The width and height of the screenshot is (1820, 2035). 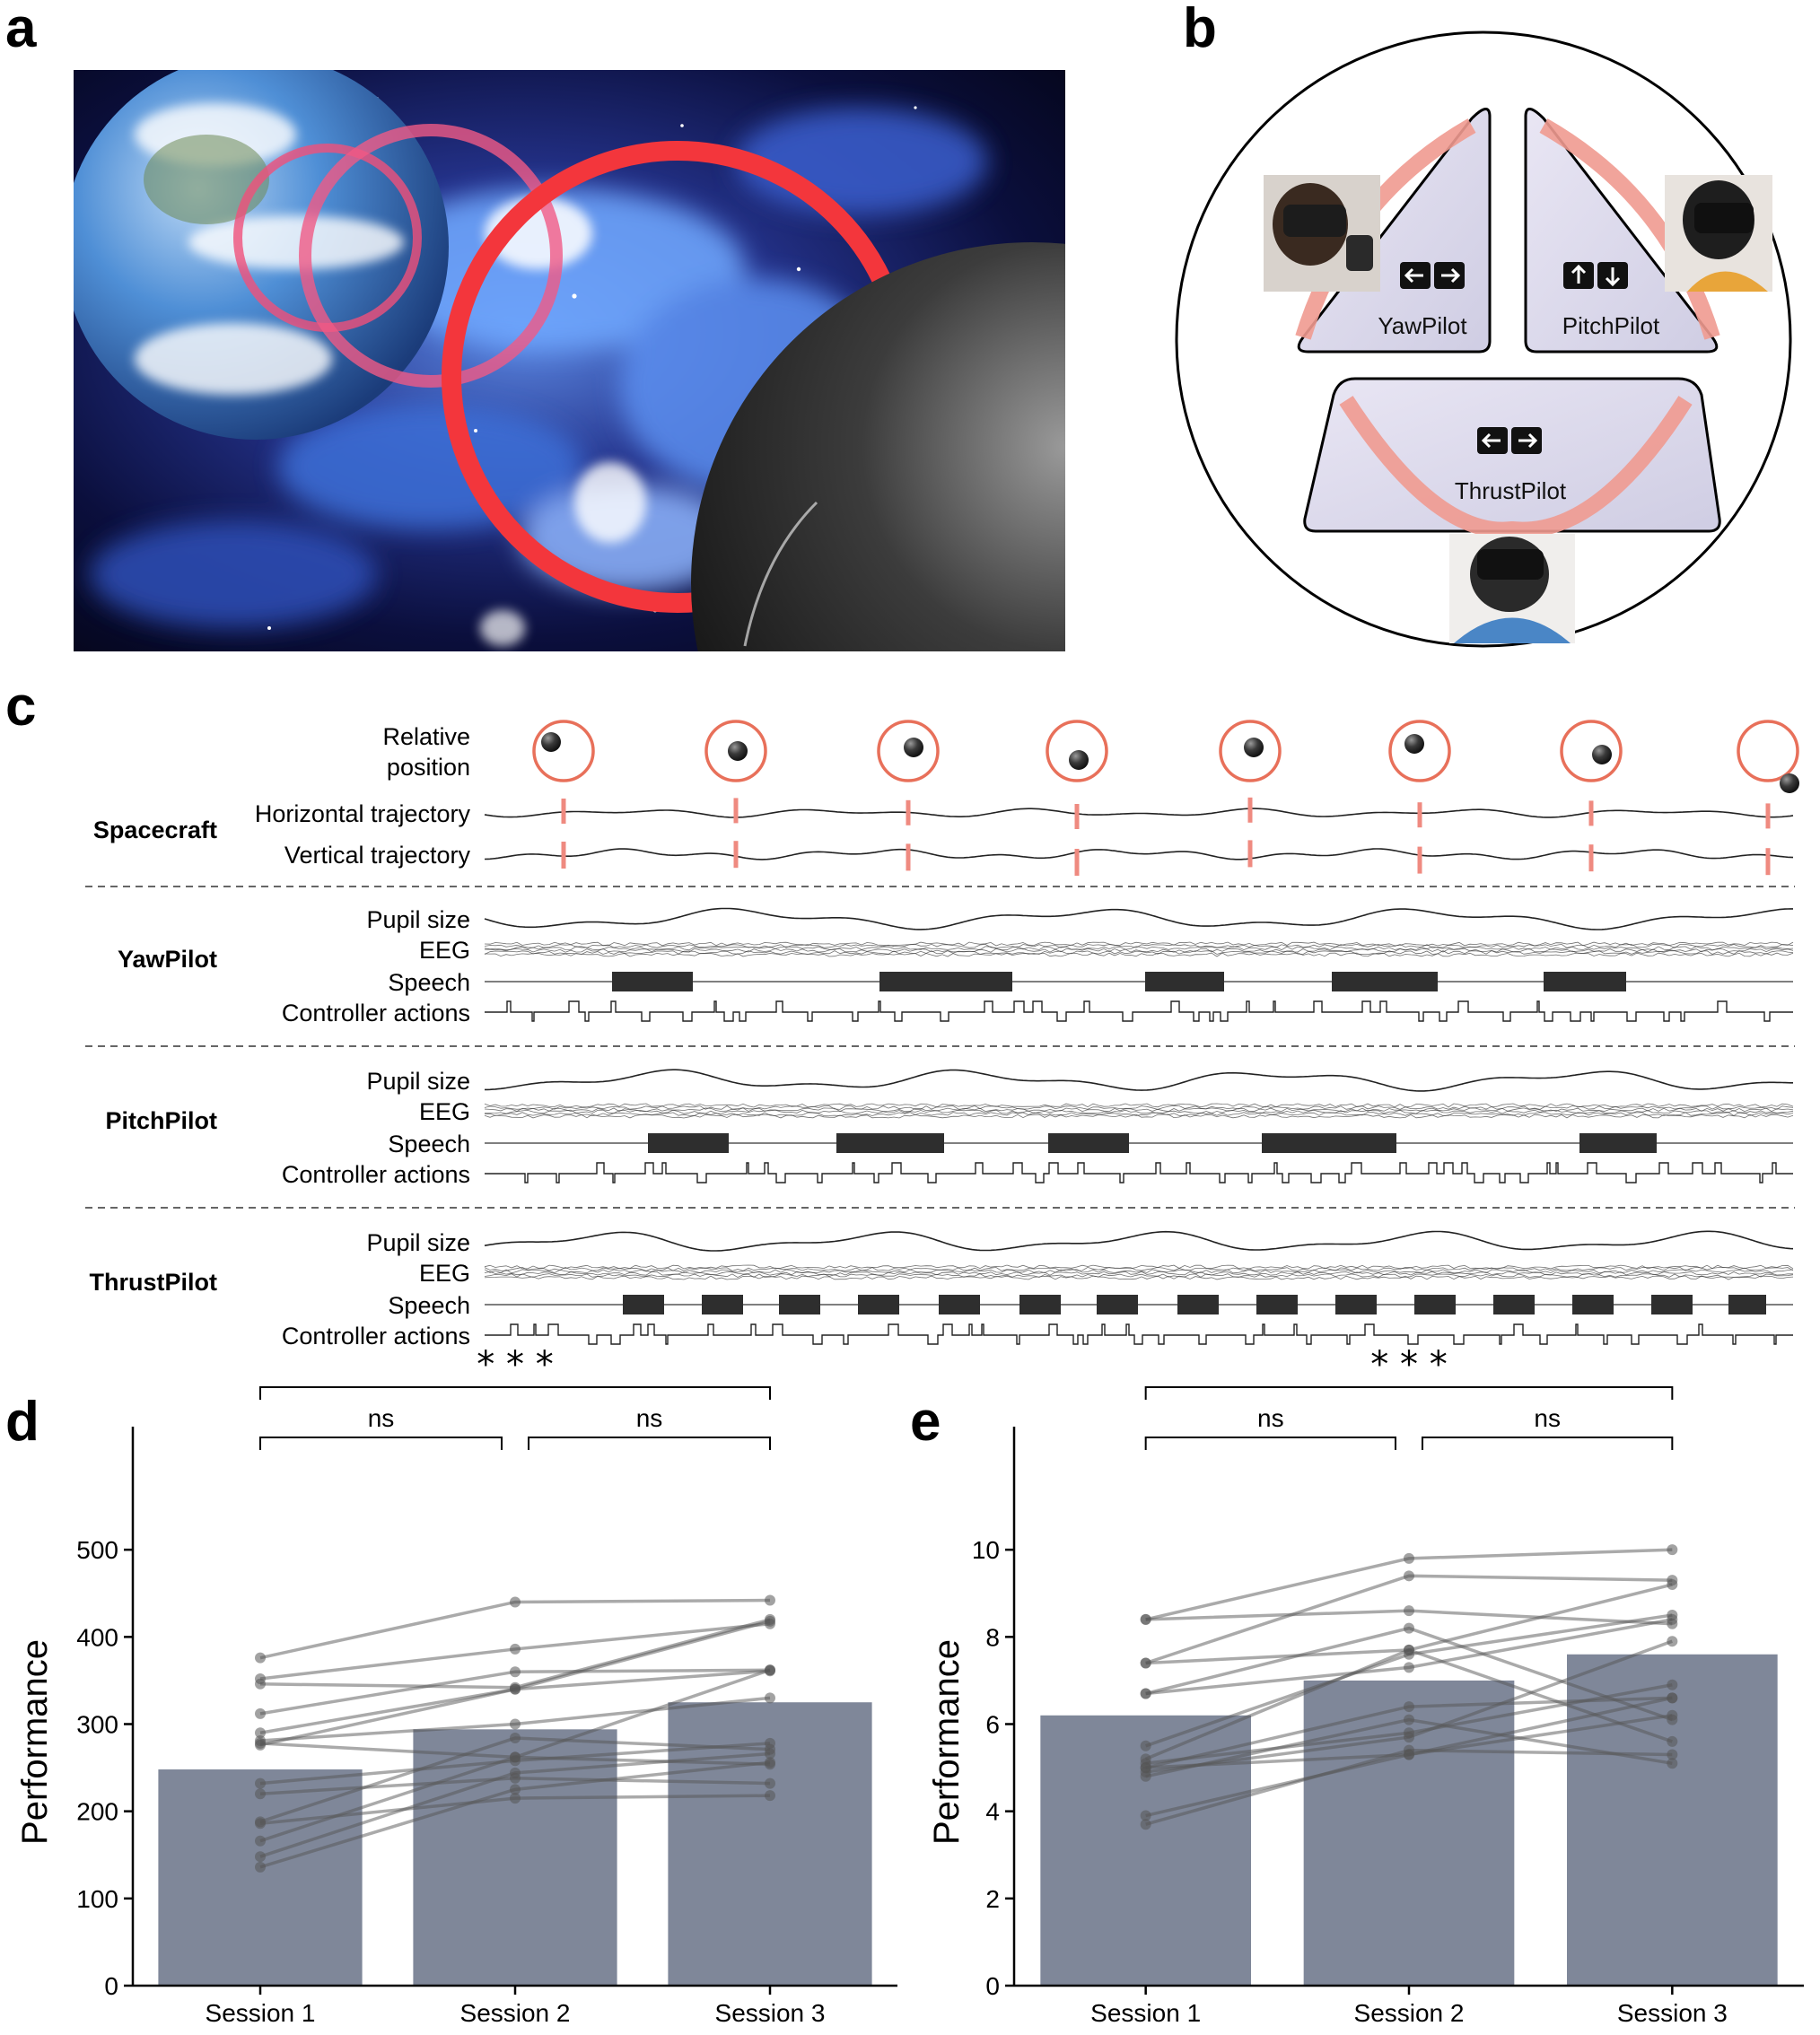 I want to click on participant-yaw, so click(x=1322, y=234).